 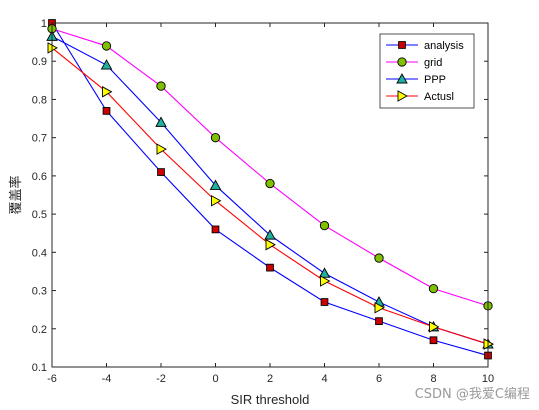 What do you see at coordinates (39, 139) in the screenshot?
I see `y-tick-label: 0.7` at bounding box center [39, 139].